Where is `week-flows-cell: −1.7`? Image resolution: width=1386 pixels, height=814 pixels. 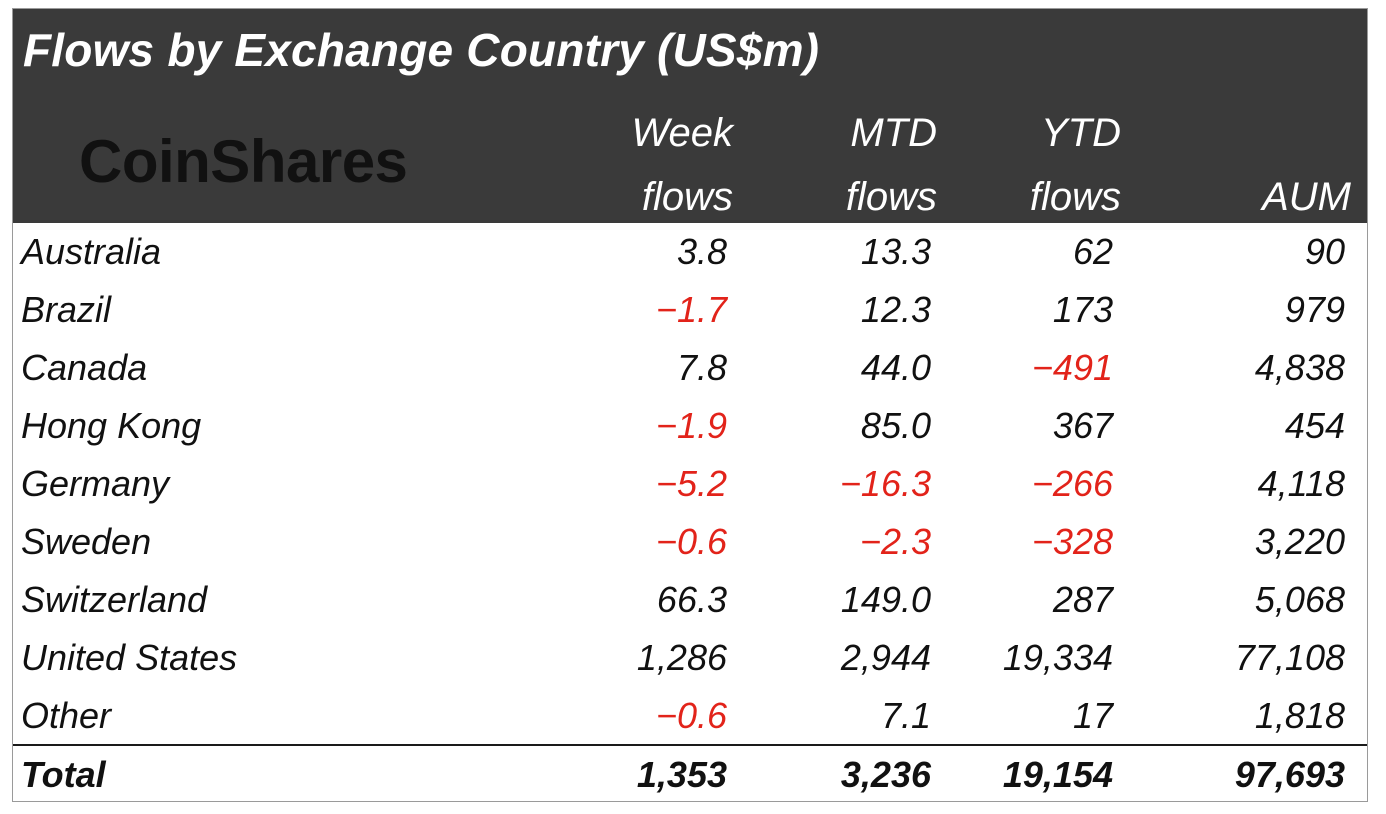
week-flows-cell: −1.7 is located at coordinates (691, 309).